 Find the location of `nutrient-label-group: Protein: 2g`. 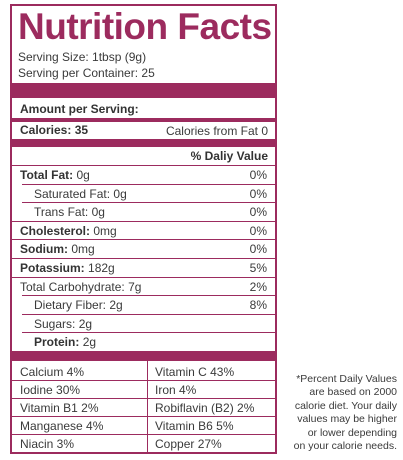

nutrient-label-group: Protein: 2g is located at coordinates (65, 342).